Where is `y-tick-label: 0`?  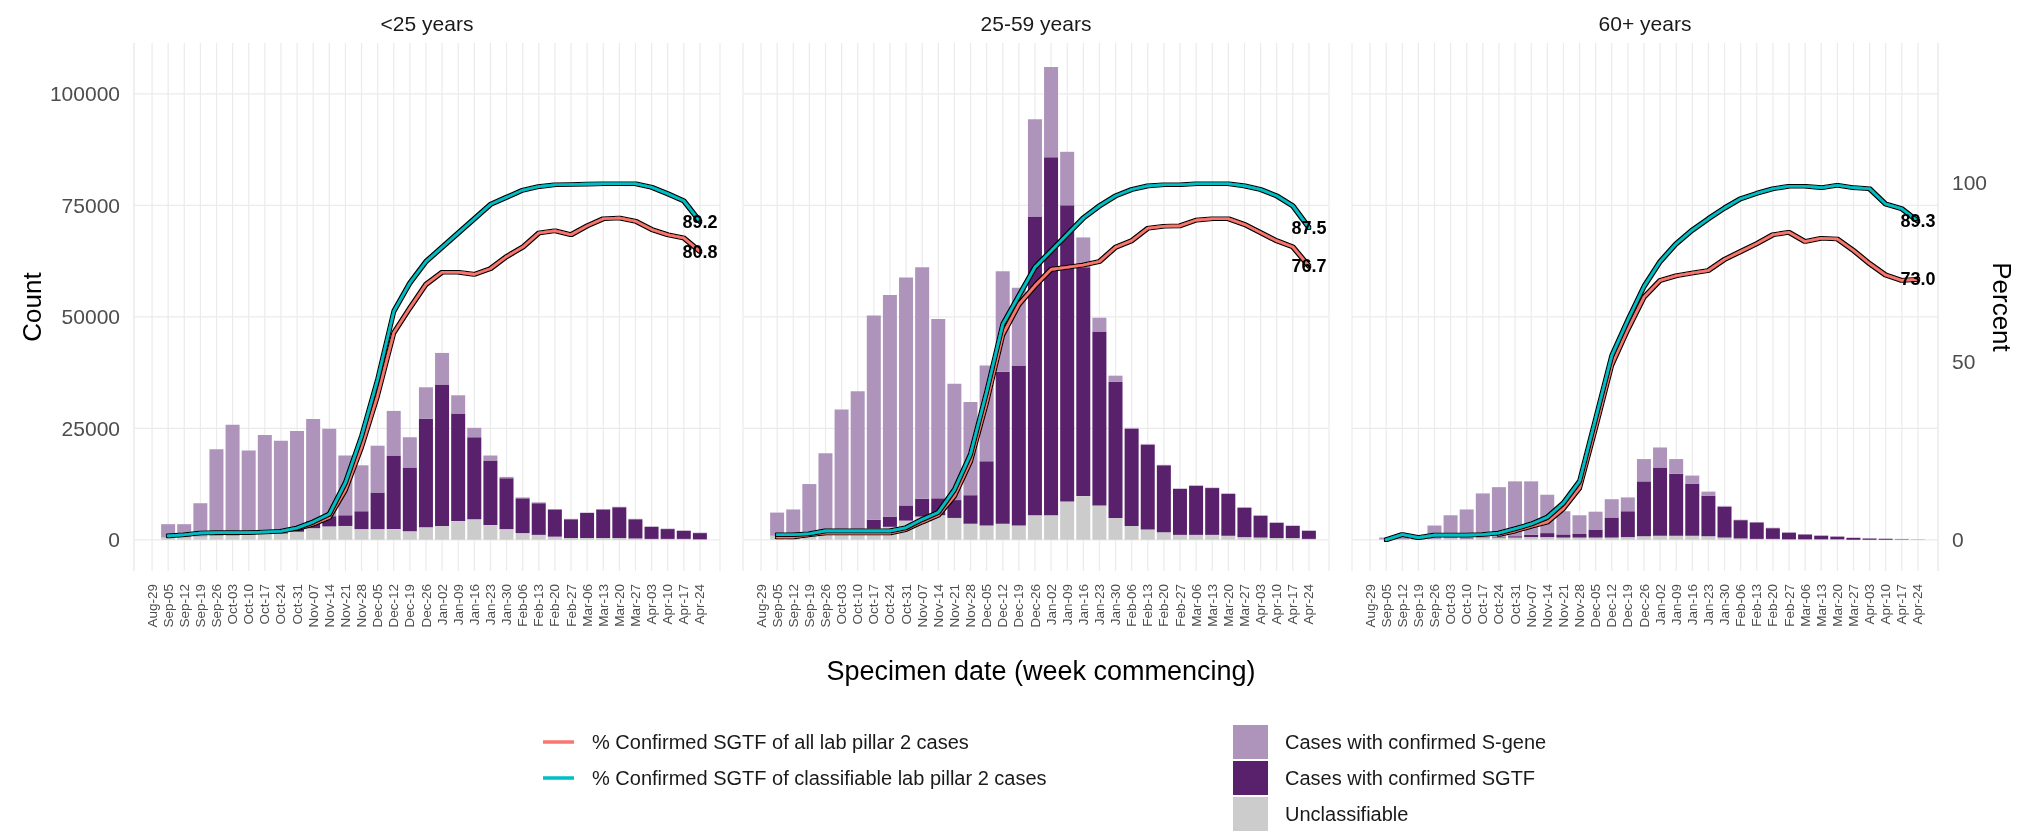 y-tick-label: 0 is located at coordinates (114, 540).